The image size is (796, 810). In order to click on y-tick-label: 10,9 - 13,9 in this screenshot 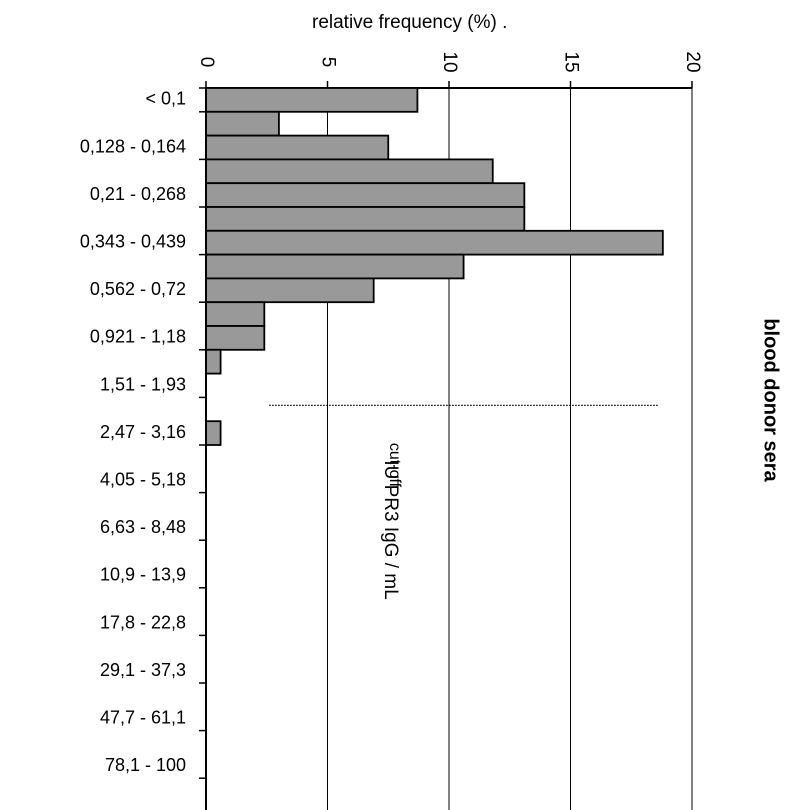, I will do `click(143, 575)`.